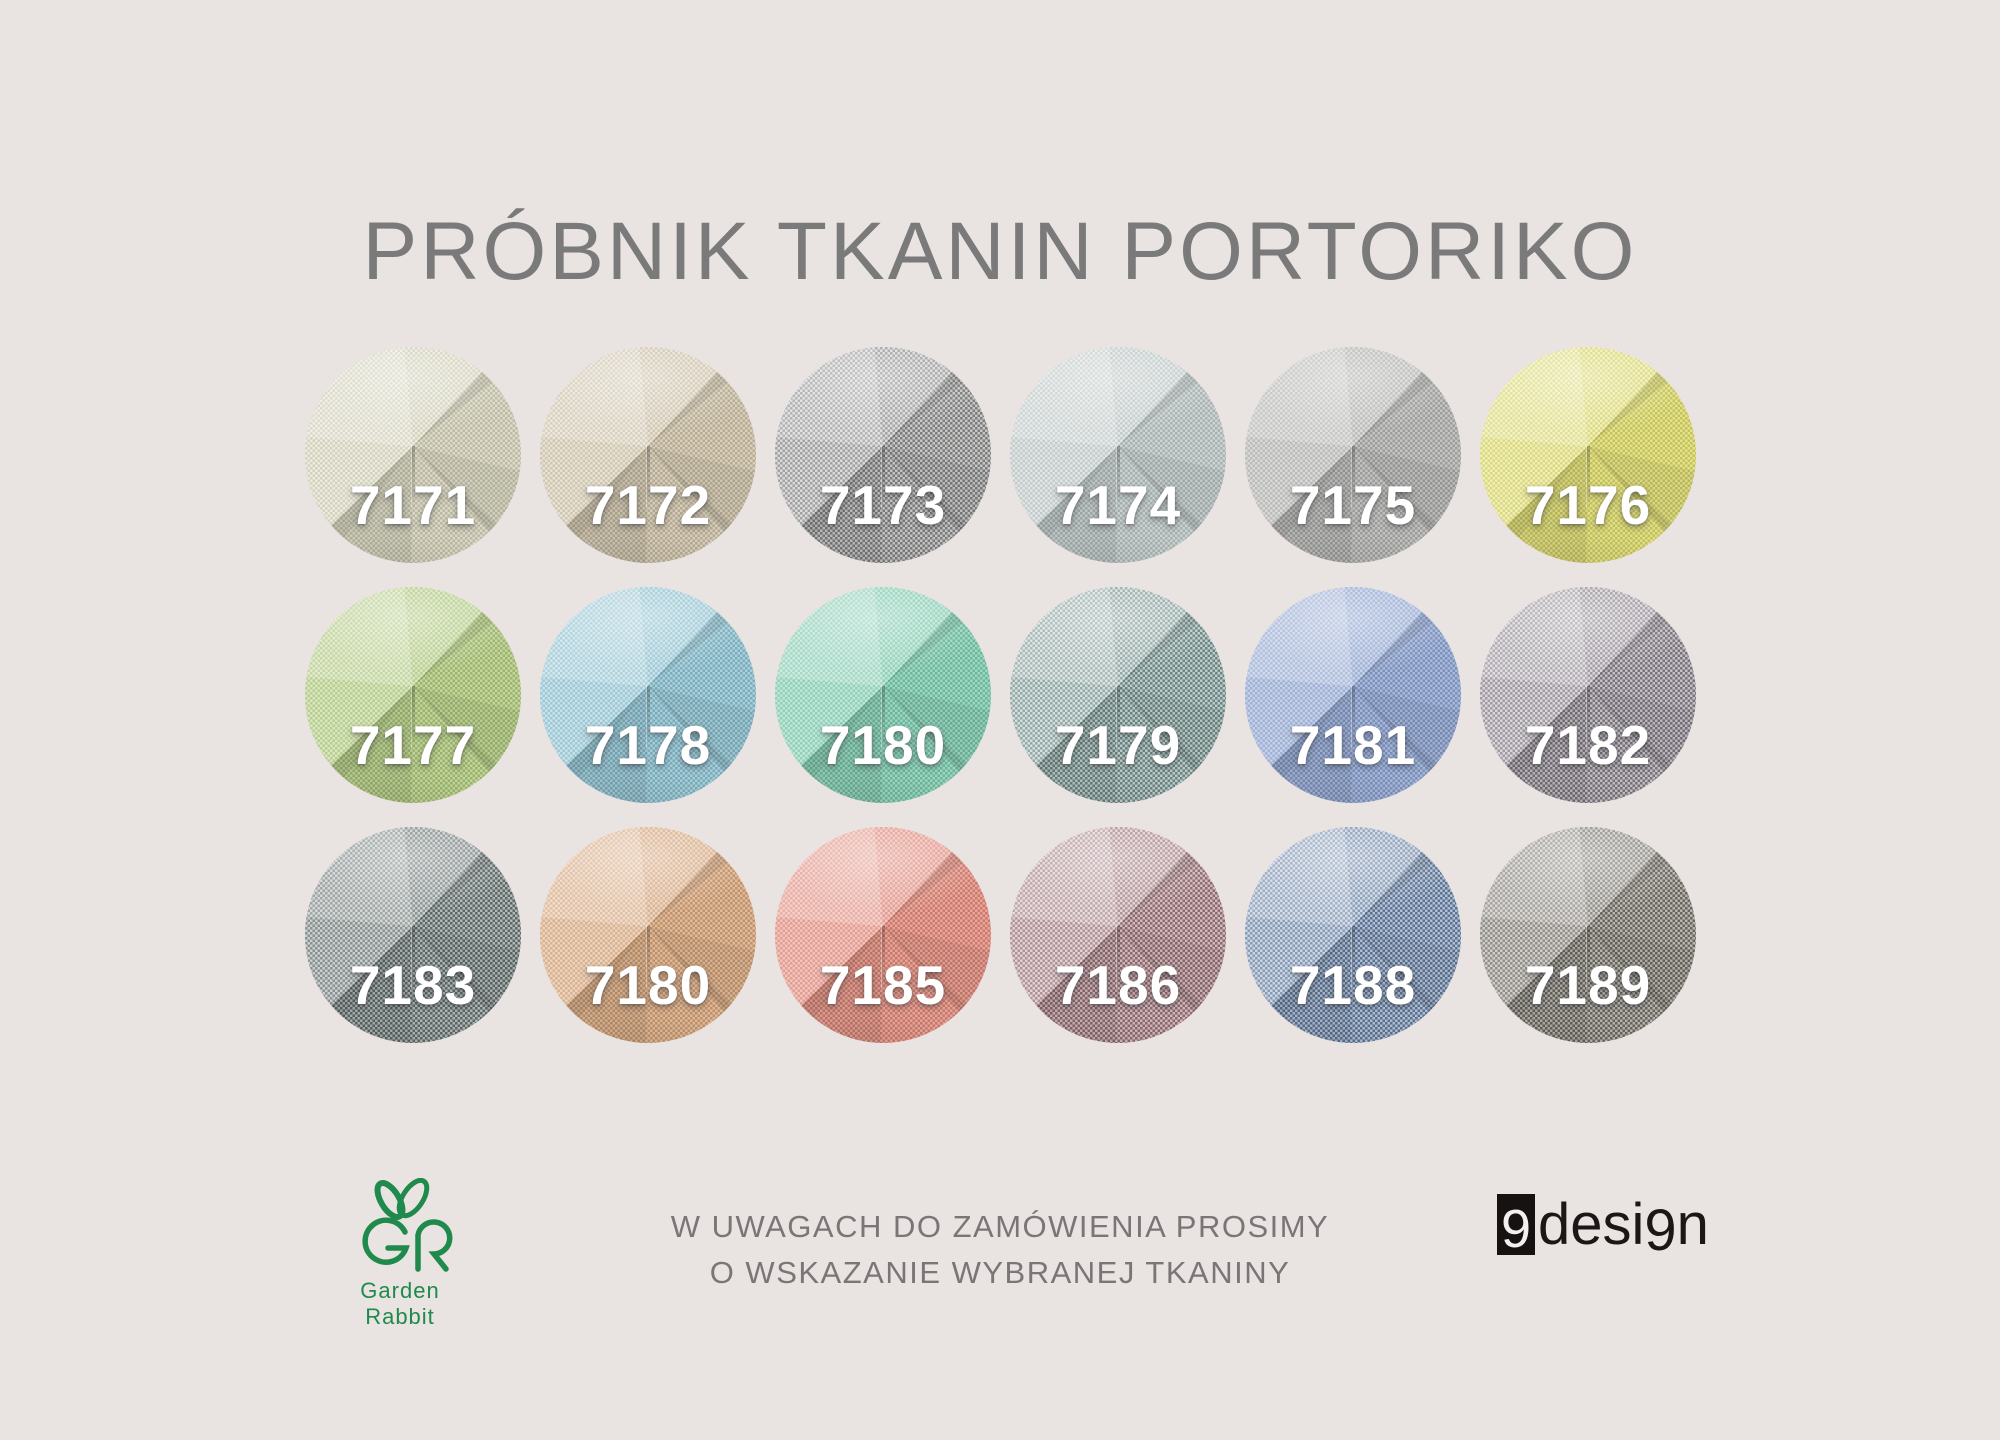 The image size is (2000, 1440). I want to click on ninedesign-box-digit: 9, so click(1516, 1229).